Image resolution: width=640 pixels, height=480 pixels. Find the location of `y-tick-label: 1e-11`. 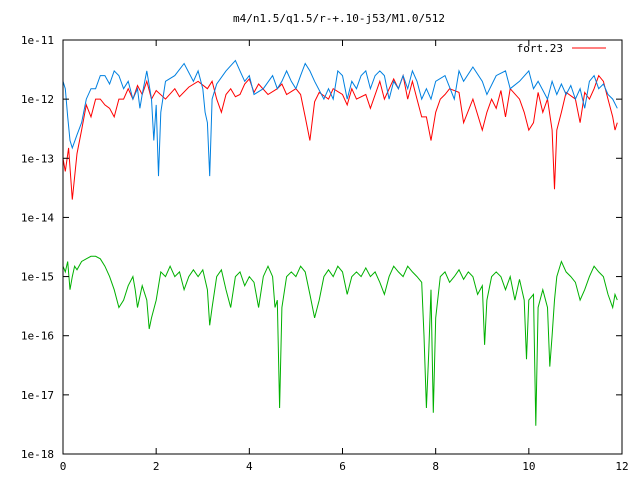

y-tick-label: 1e-11 is located at coordinates (37, 40).